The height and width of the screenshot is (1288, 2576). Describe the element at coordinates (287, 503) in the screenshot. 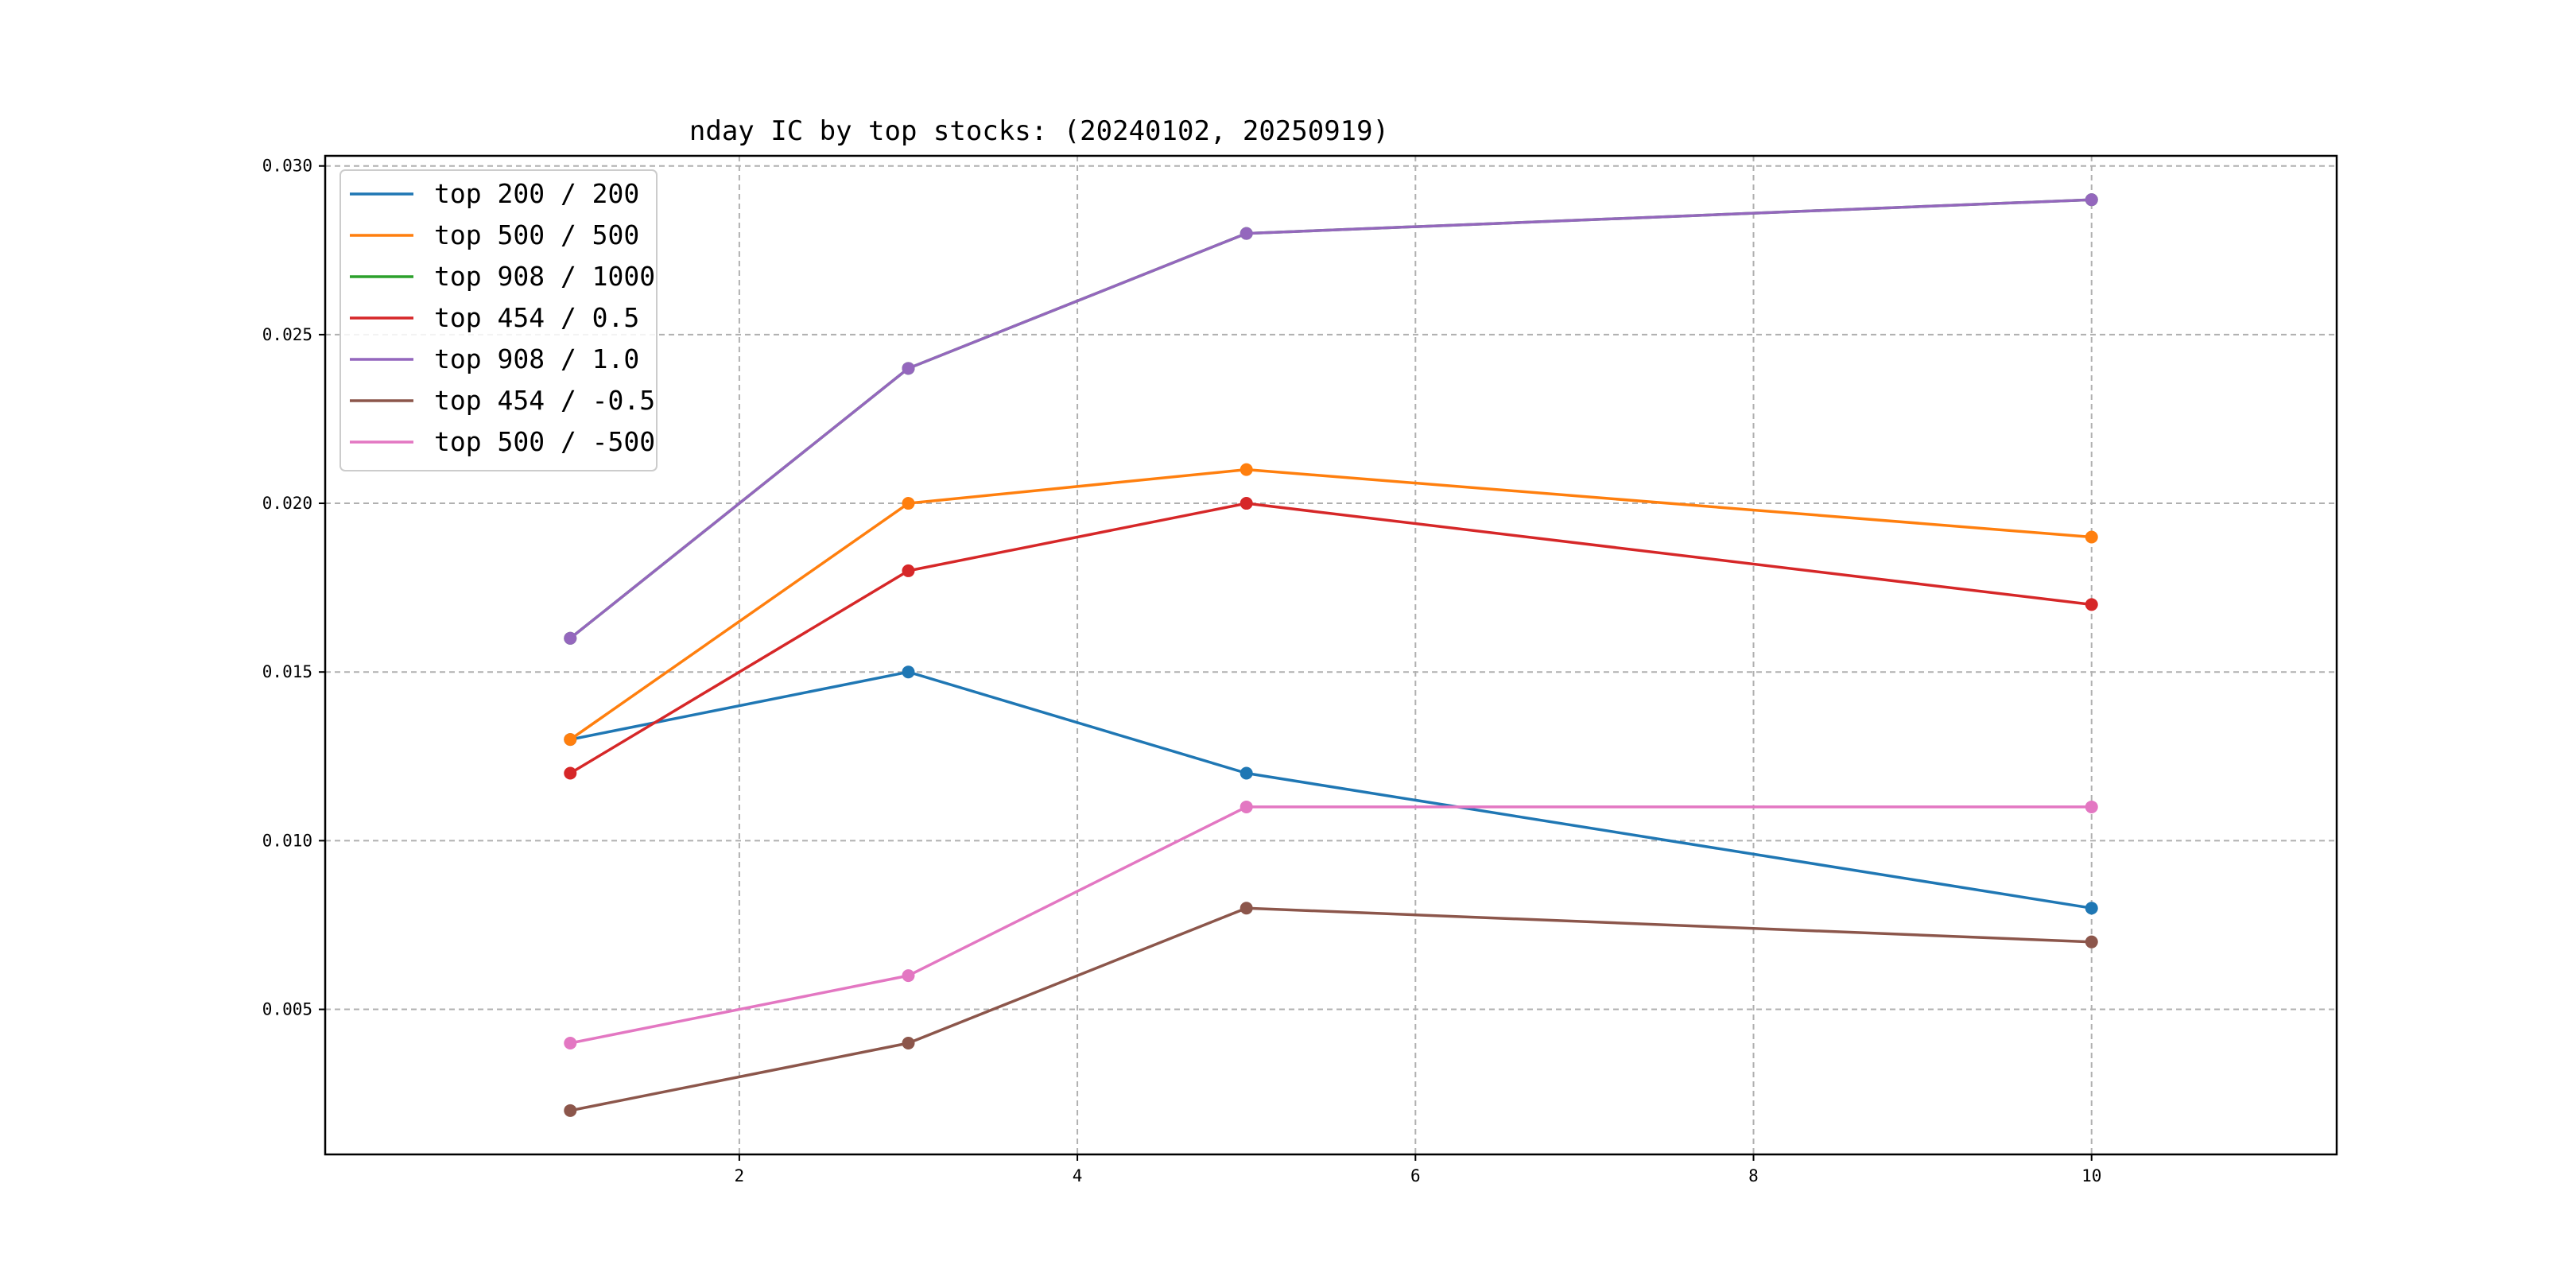

I see `y-tick-label: 0.020` at that location.